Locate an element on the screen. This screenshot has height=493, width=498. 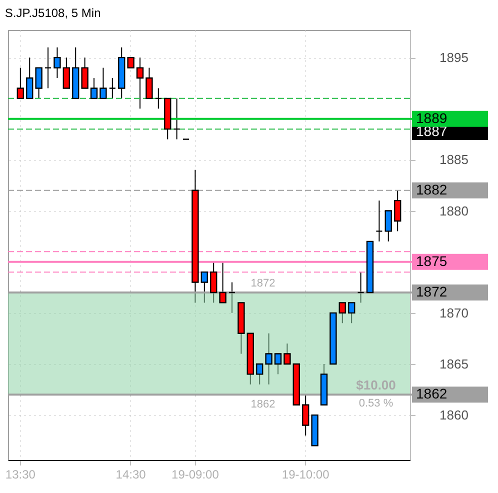
y-tick-label: 1870 is located at coordinates (454, 312).